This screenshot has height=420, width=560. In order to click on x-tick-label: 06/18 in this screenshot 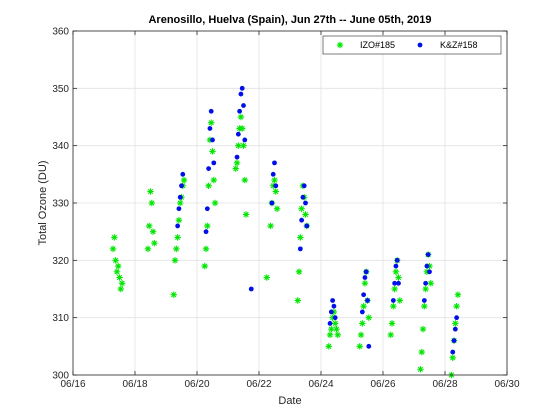, I will do `click(134, 384)`.